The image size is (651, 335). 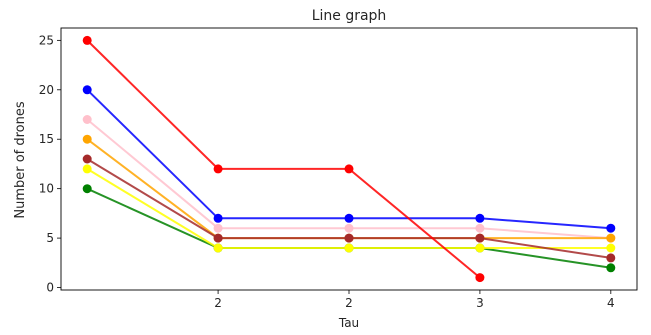 What do you see at coordinates (20, 160) in the screenshot?
I see `y-axis-label: Number of drones` at bounding box center [20, 160].